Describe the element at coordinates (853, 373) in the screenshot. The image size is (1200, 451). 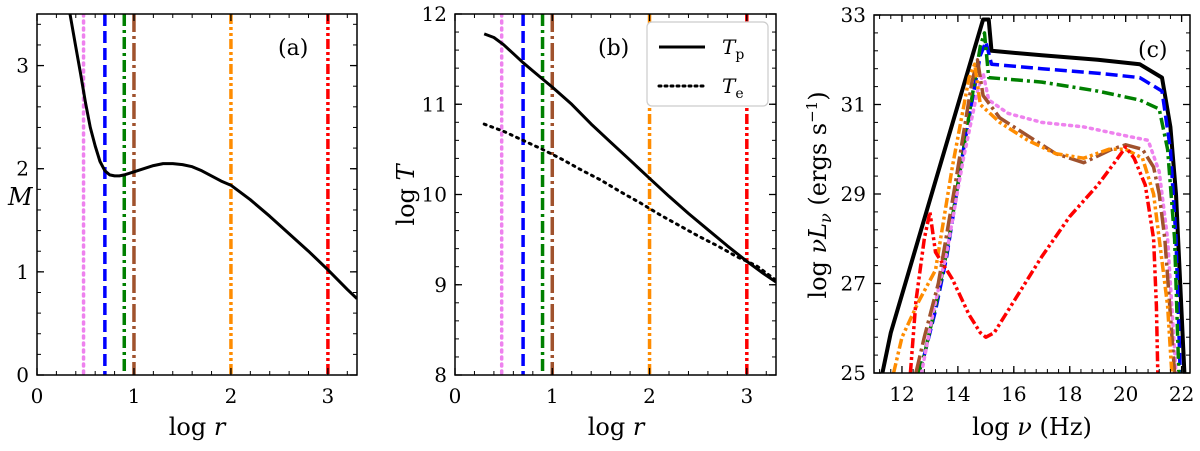
I see `ytick-label: 25` at that location.